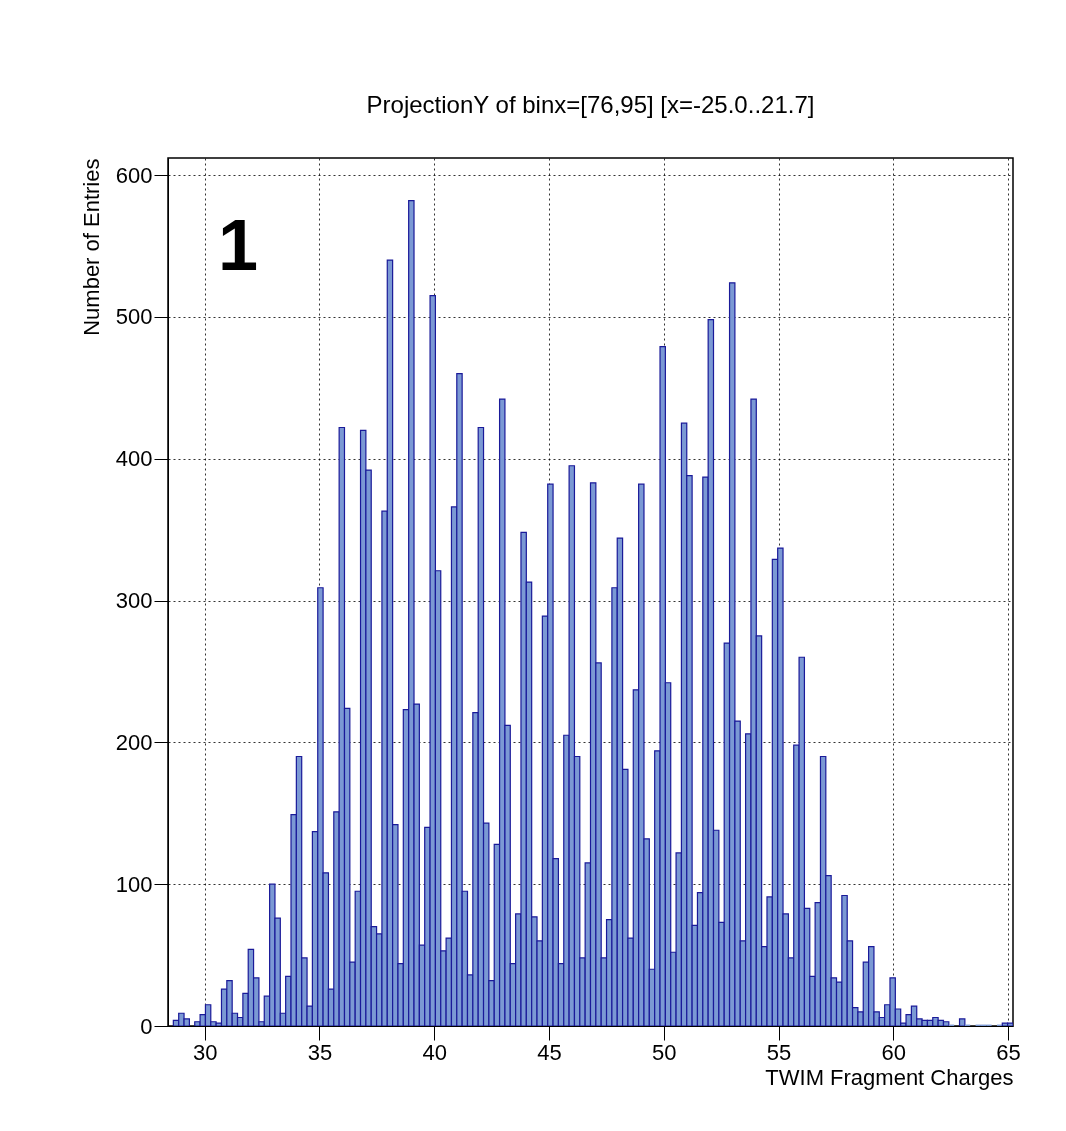 The image size is (1066, 1131). Describe the element at coordinates (549, 1052) in the screenshot. I see `x-tick-label: 45` at that location.